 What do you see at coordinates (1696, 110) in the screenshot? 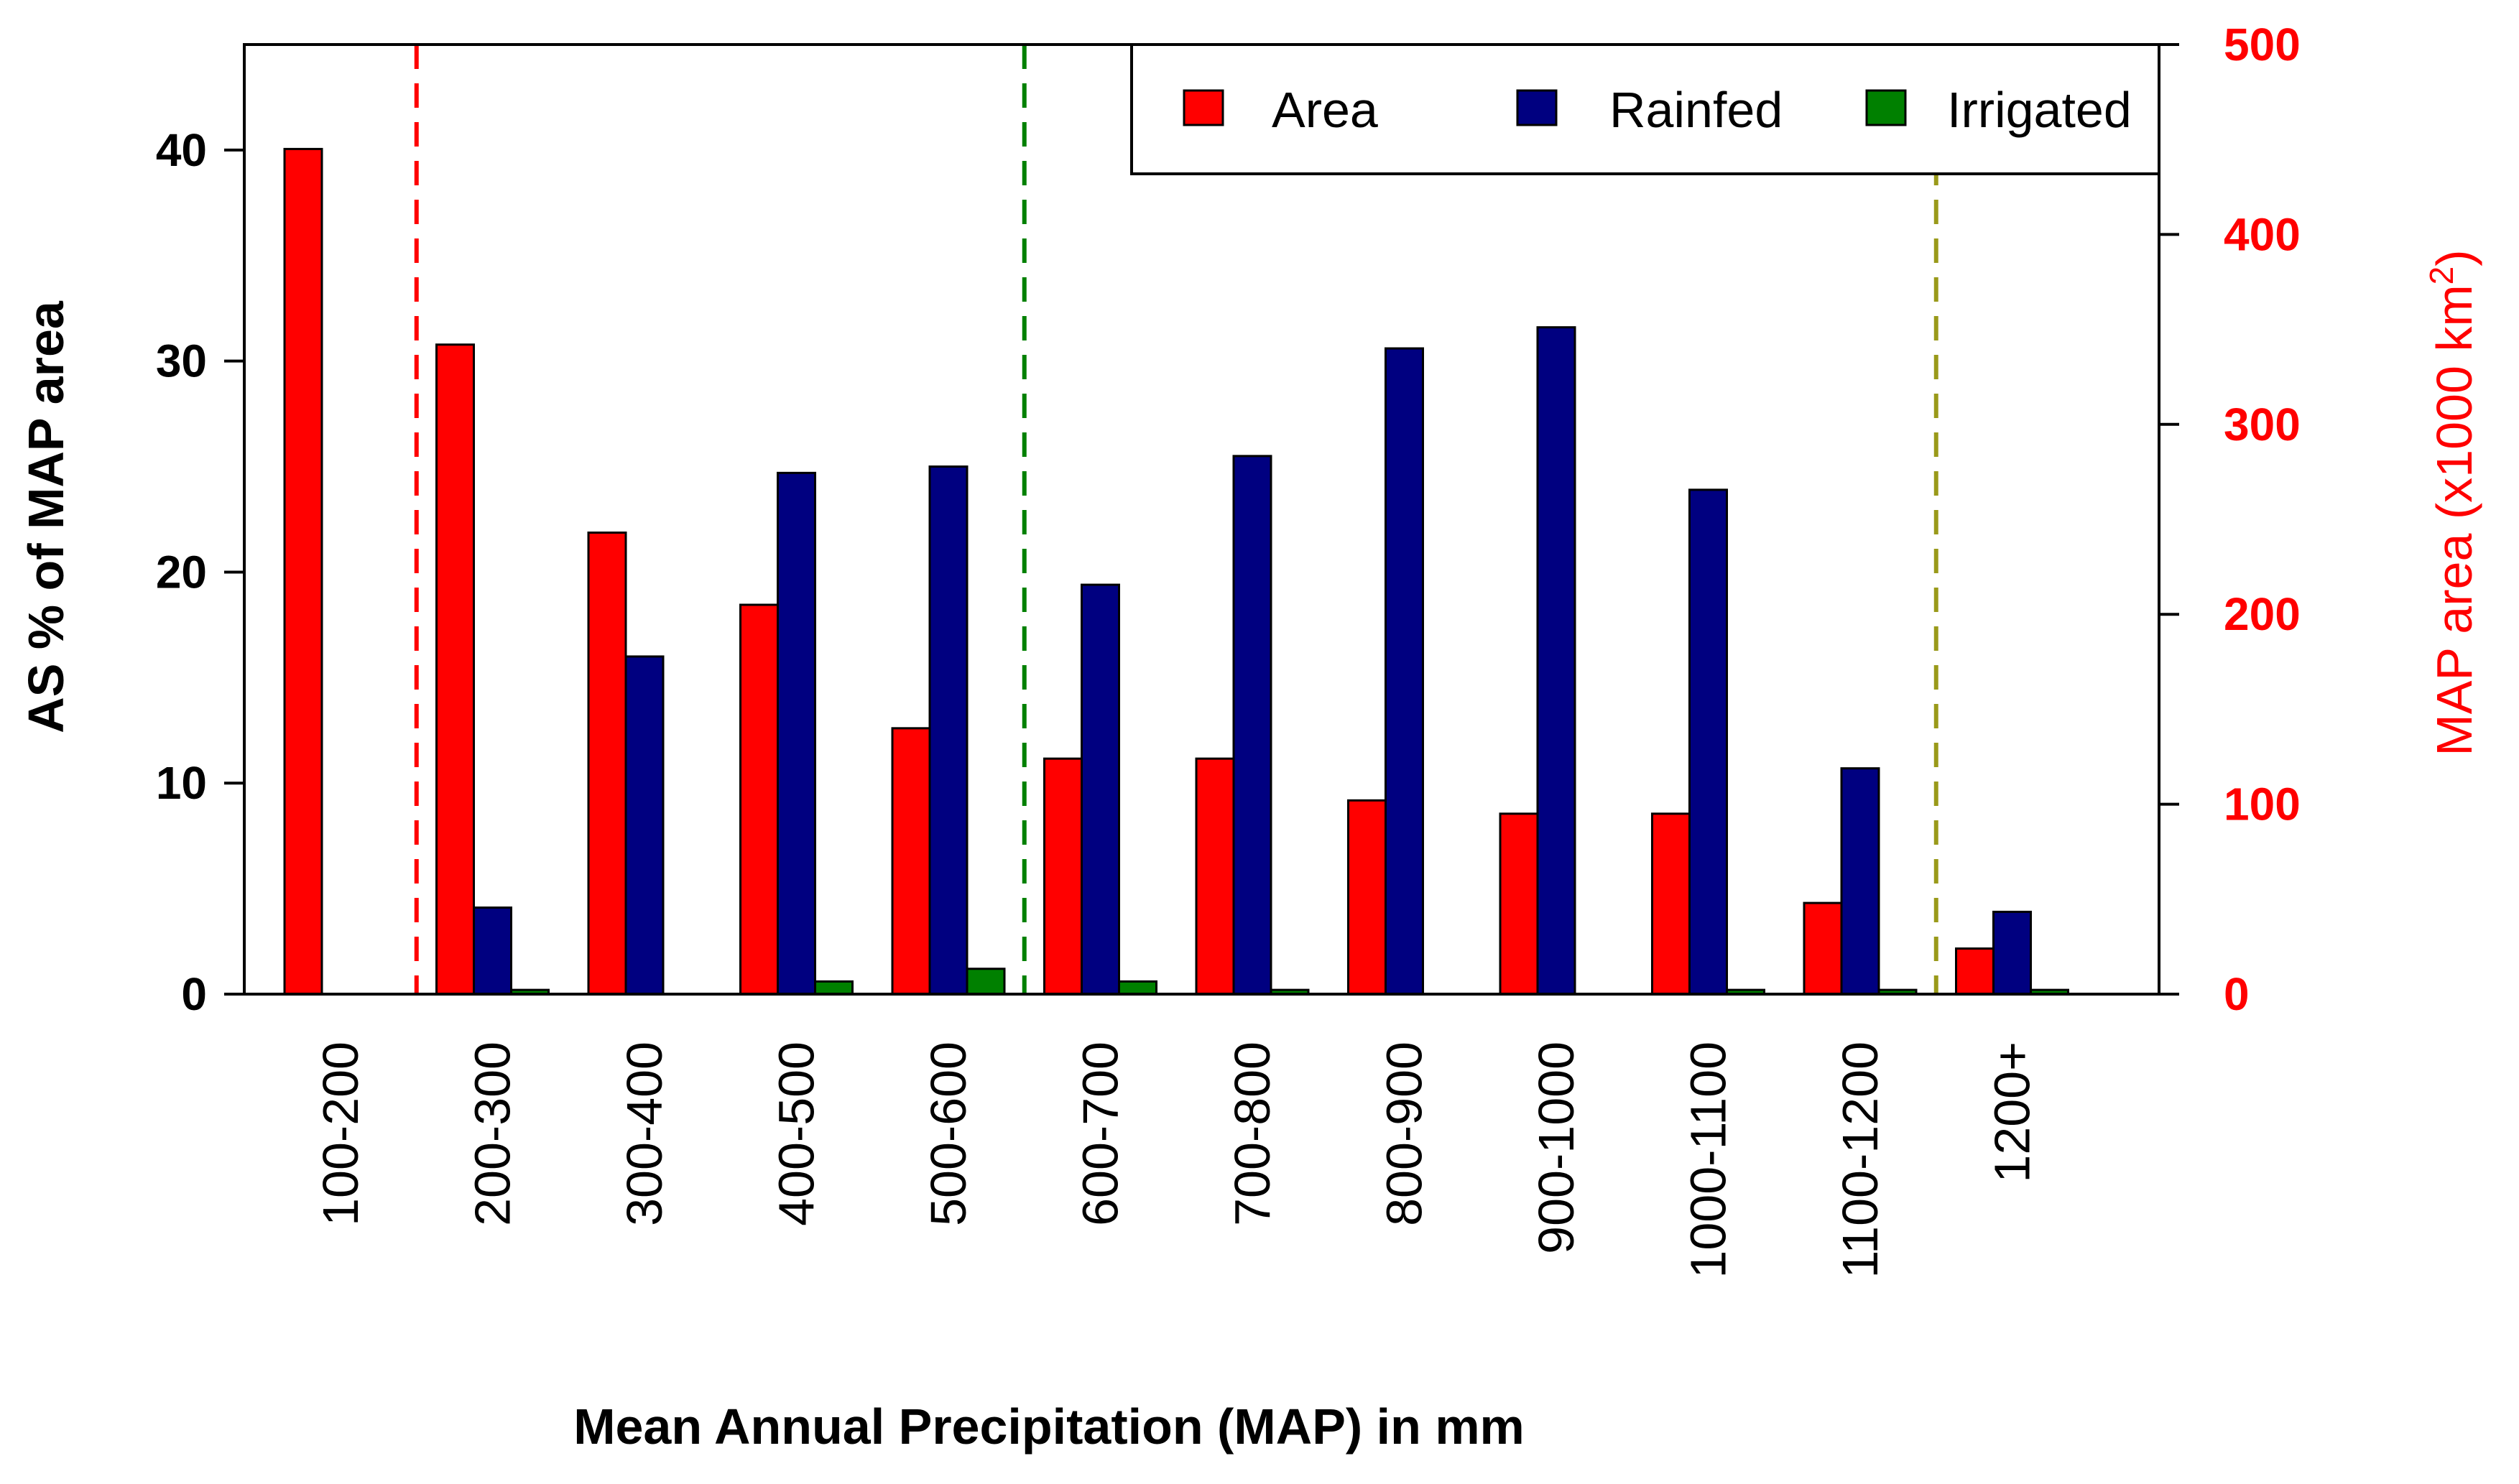
I see `legend-label-rainfed: Rainfed` at bounding box center [1696, 110].